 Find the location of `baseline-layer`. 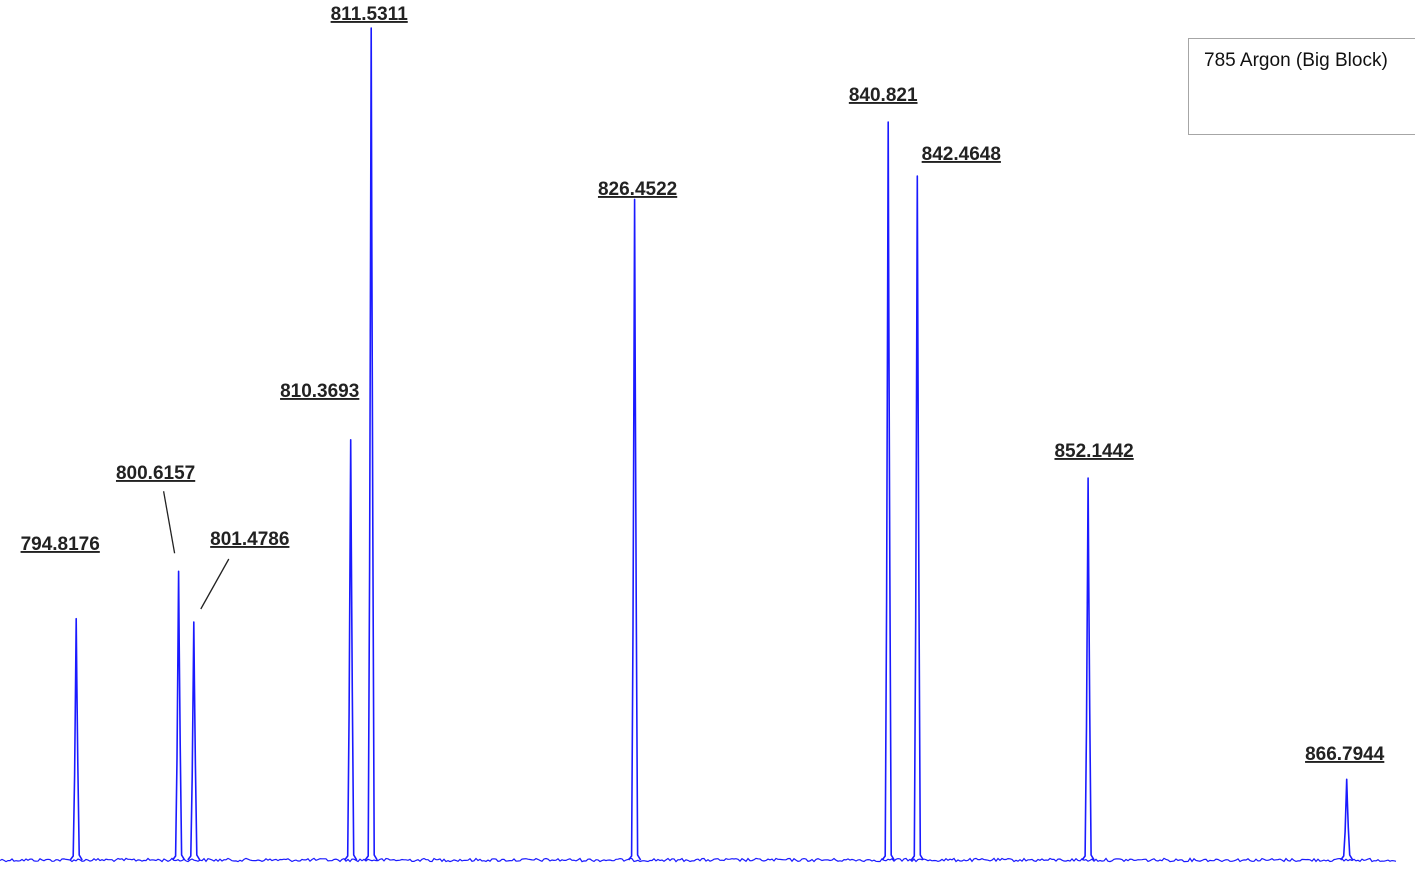

baseline-layer is located at coordinates (698, 860).